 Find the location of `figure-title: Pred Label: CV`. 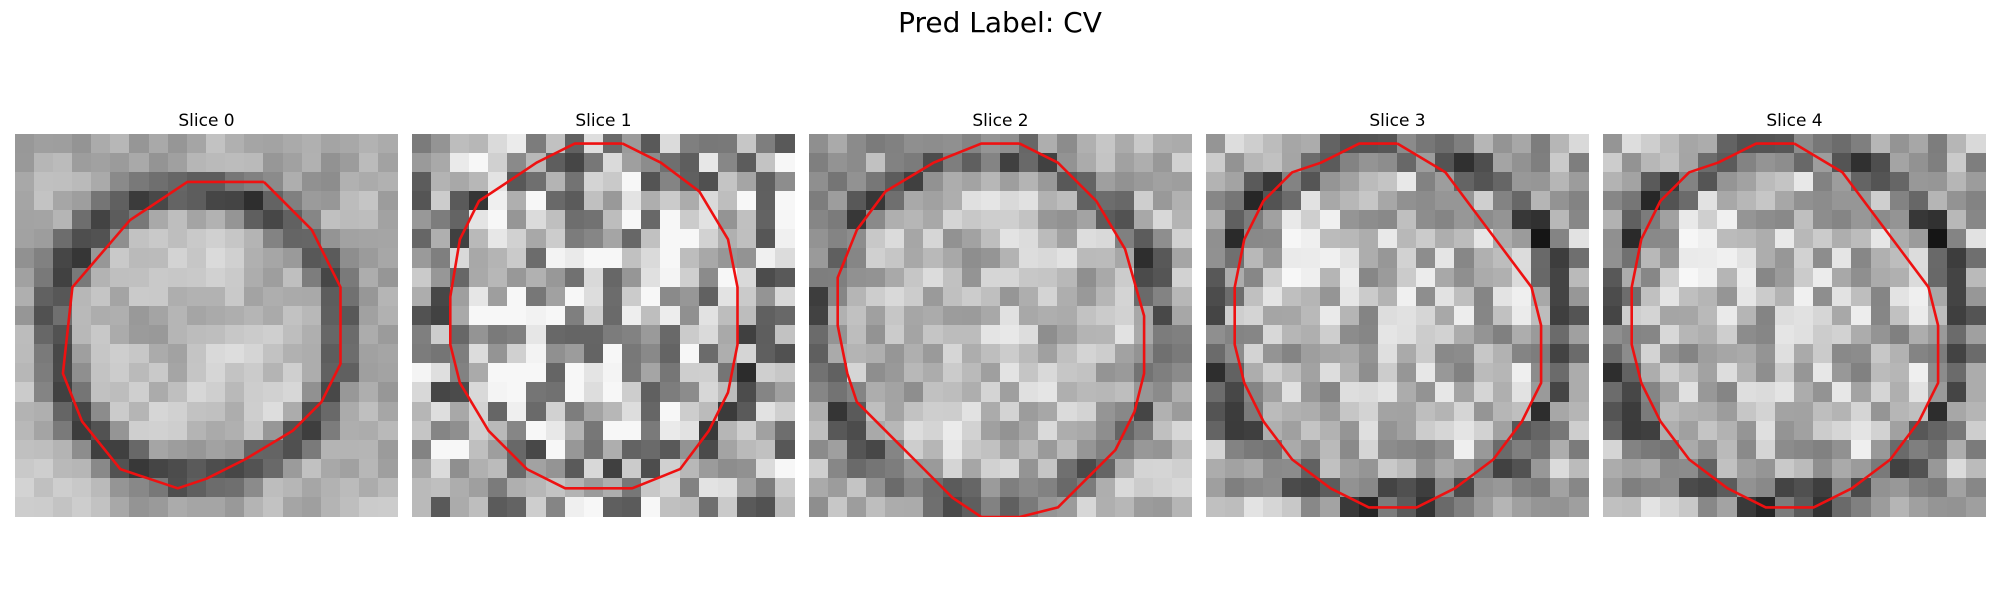

figure-title: Pred Label: CV is located at coordinates (1000, 23).